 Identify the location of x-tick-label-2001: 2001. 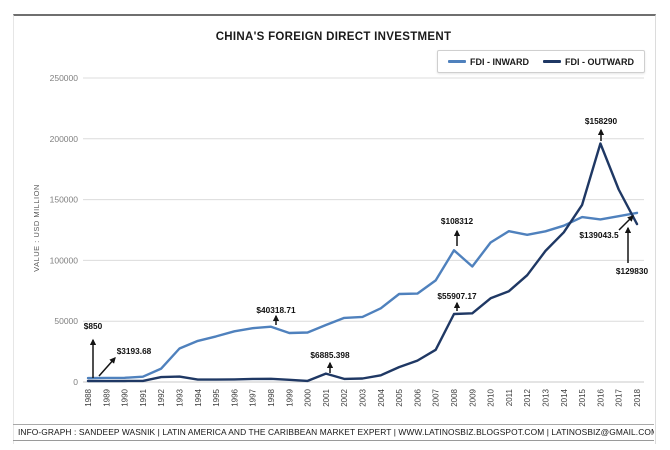
(326, 397).